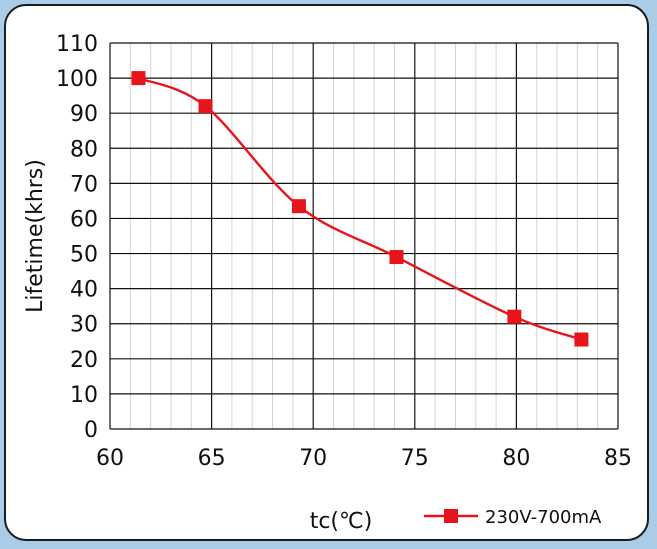 This screenshot has height=549, width=657. I want to click on x-tick-label: 80, so click(516, 458).